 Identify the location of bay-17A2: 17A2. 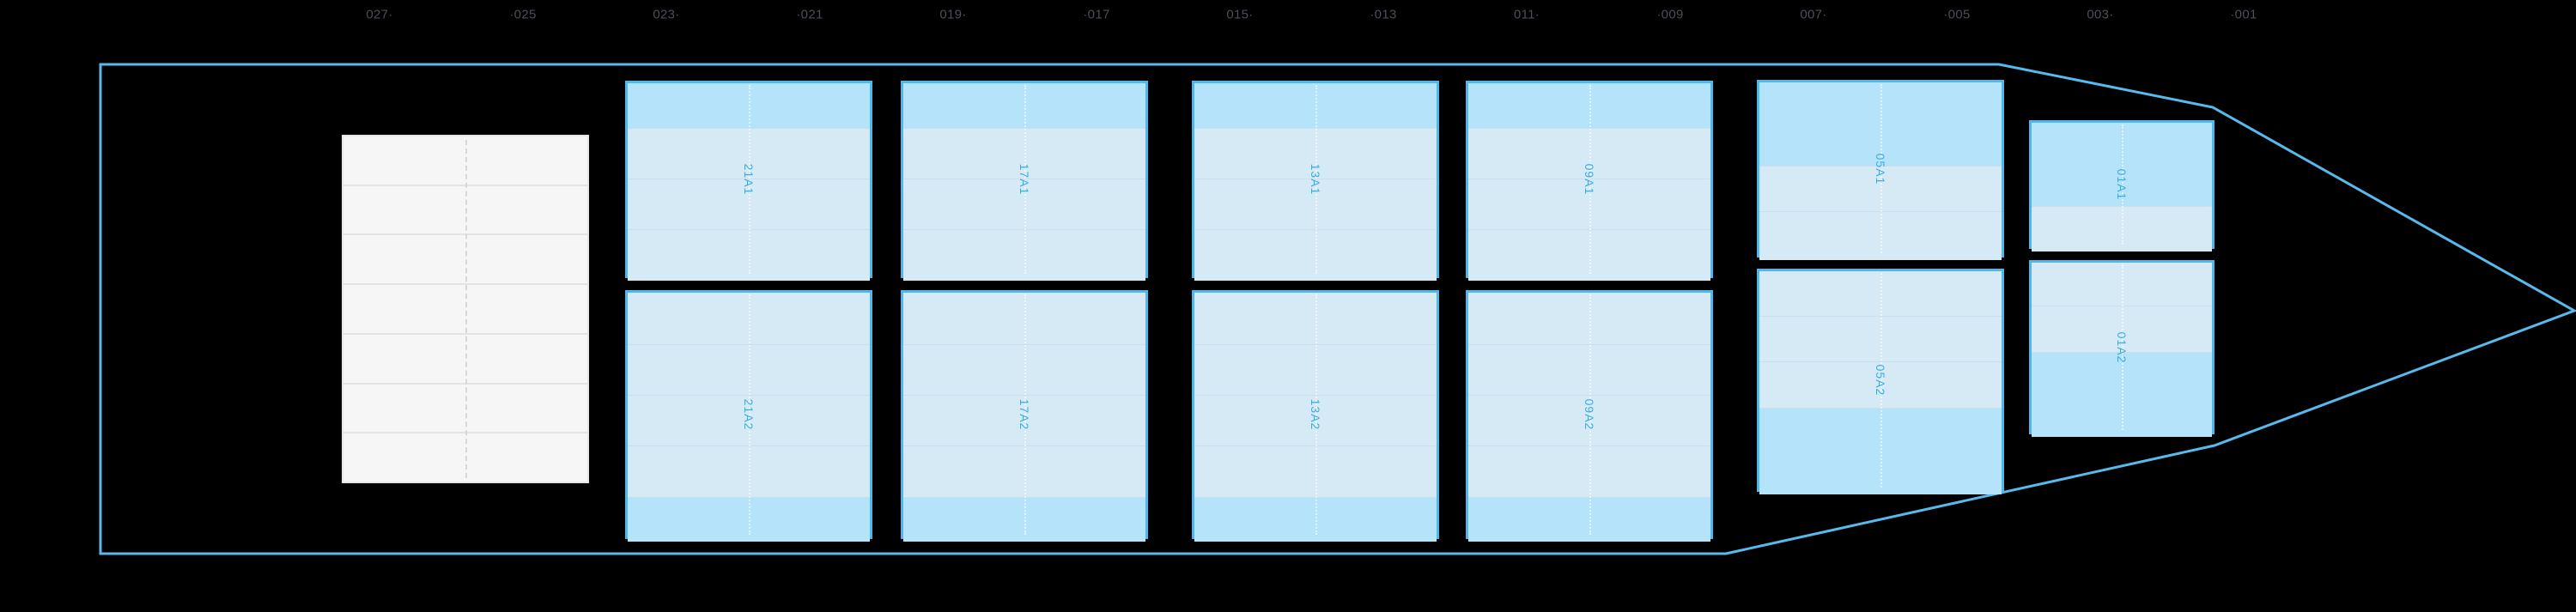
(1024, 416).